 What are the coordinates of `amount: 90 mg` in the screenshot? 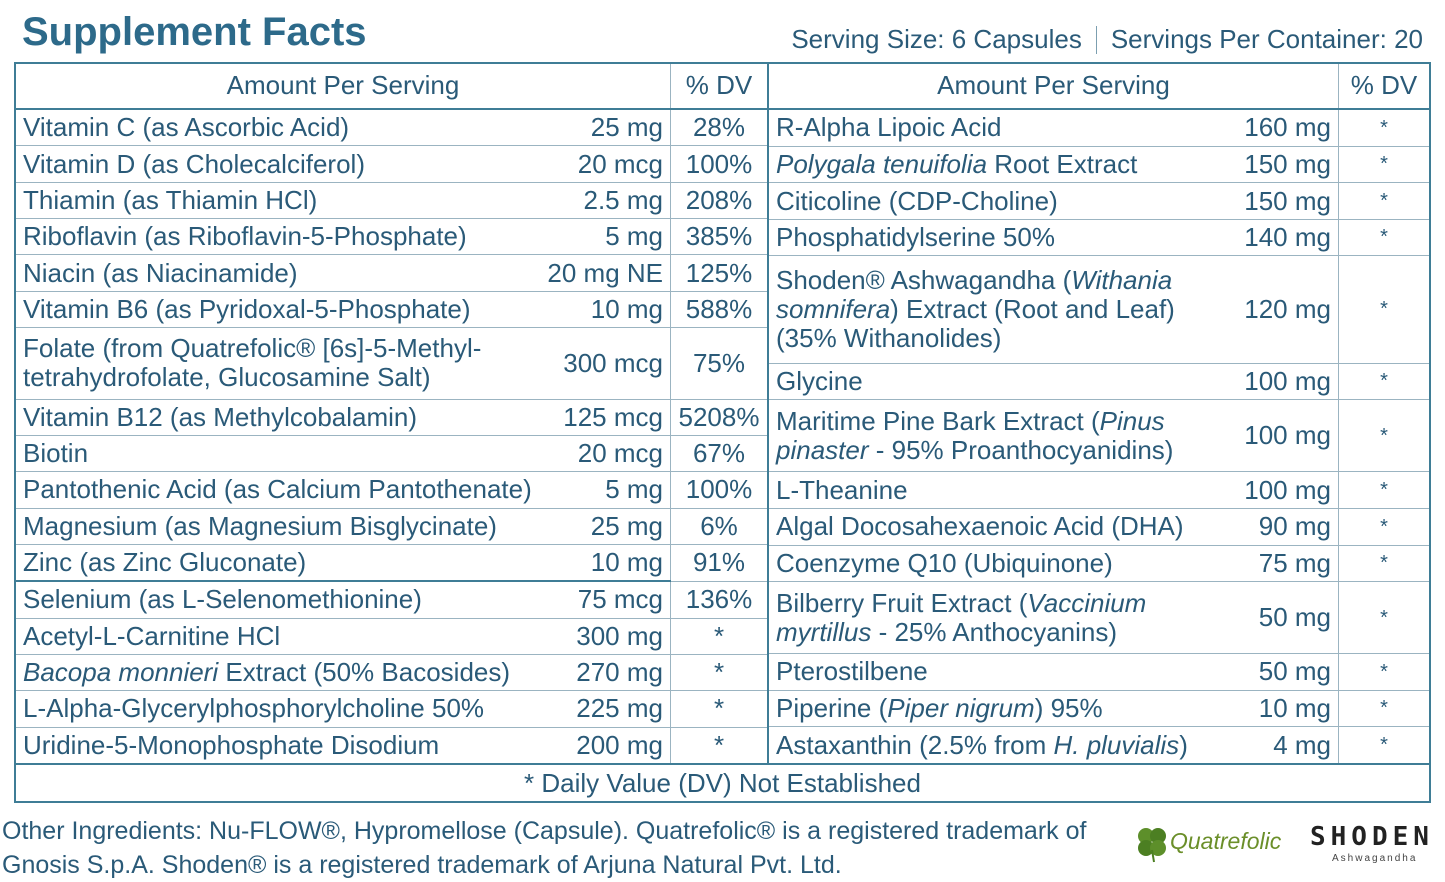 It's located at (1289, 527).